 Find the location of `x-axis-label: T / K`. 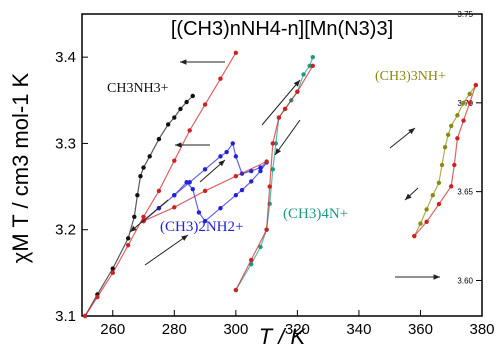

x-axis-label: T / K is located at coordinates (283, 336).